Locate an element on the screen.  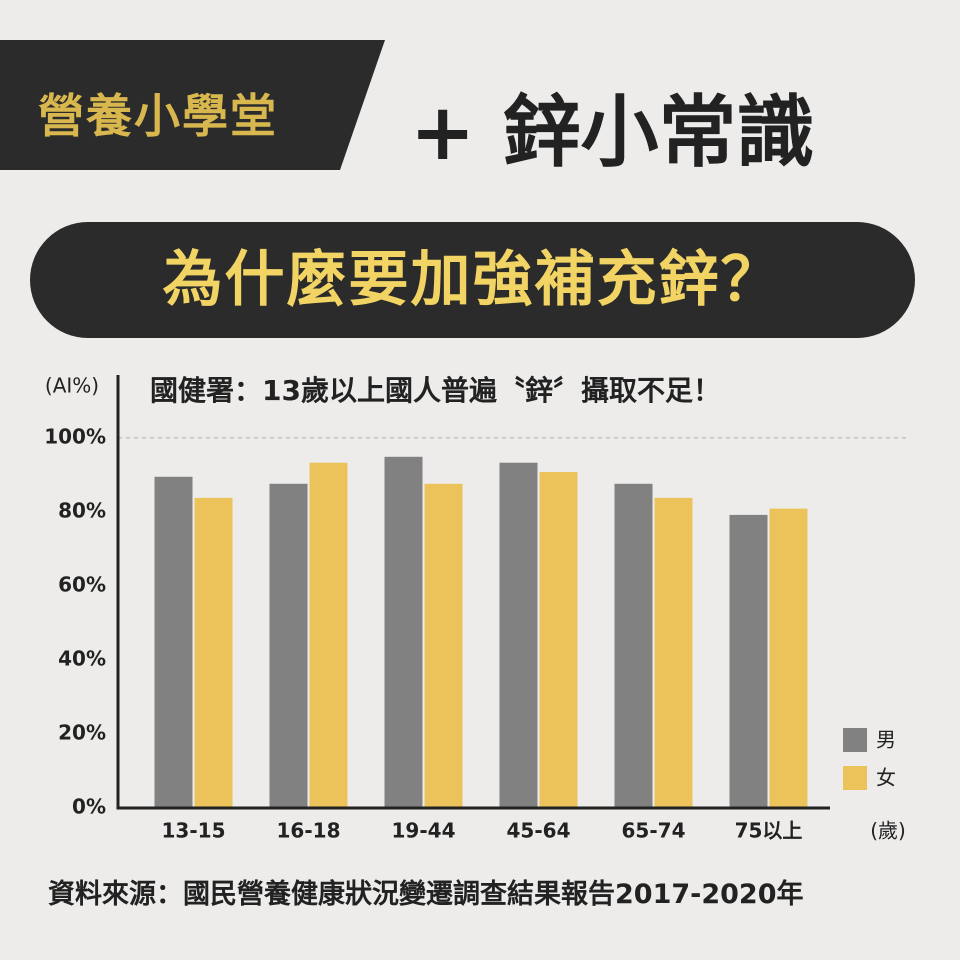
header-title: + 鋅小常識 is located at coordinates (612, 133).